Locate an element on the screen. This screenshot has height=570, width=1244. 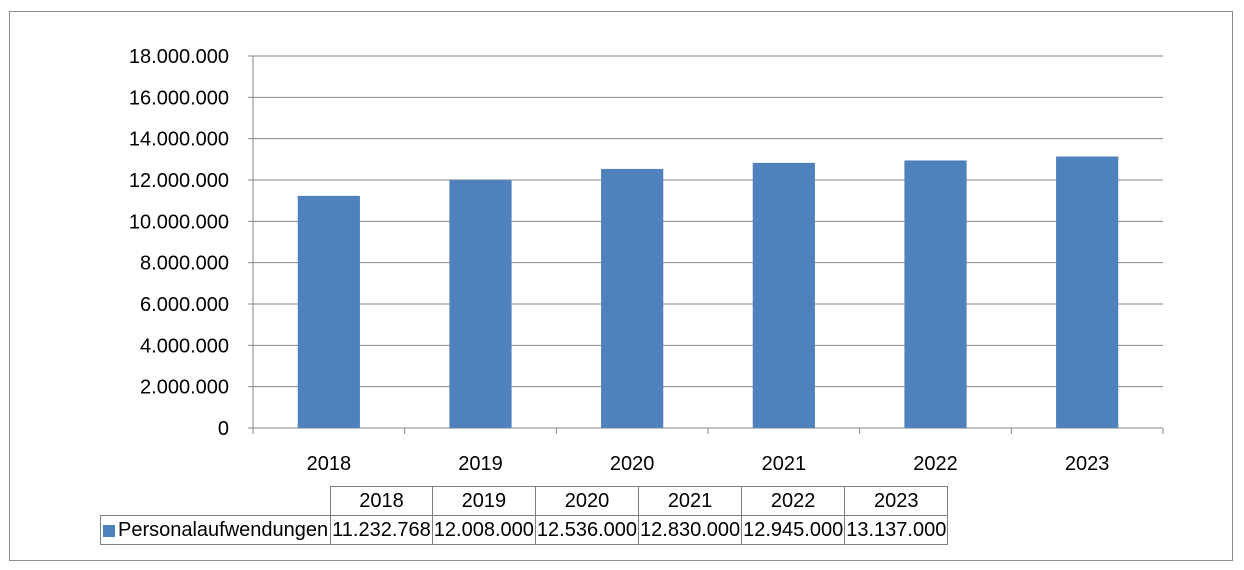
data-table-year-cell: 2021 is located at coordinates (690, 501).